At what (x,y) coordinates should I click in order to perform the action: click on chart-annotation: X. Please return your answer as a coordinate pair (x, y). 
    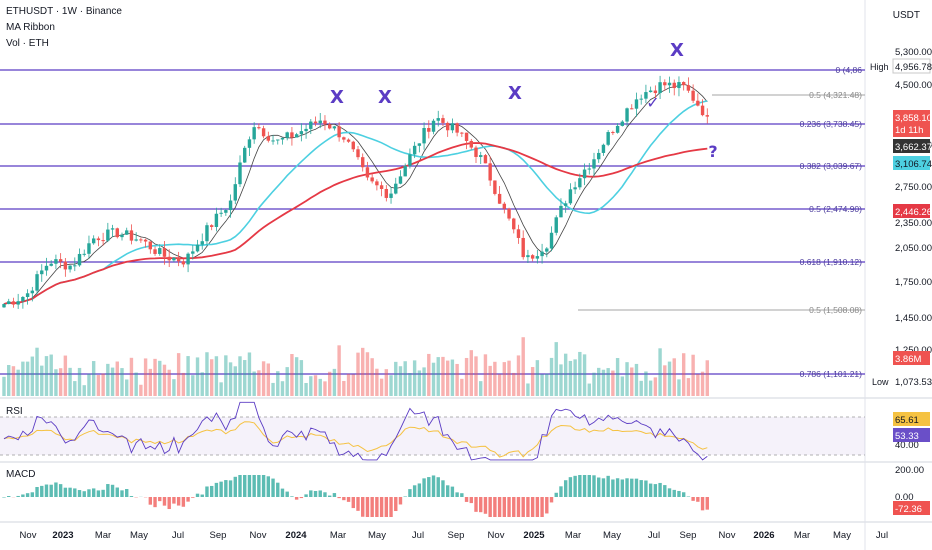
    Looking at the image, I should click on (515, 93).